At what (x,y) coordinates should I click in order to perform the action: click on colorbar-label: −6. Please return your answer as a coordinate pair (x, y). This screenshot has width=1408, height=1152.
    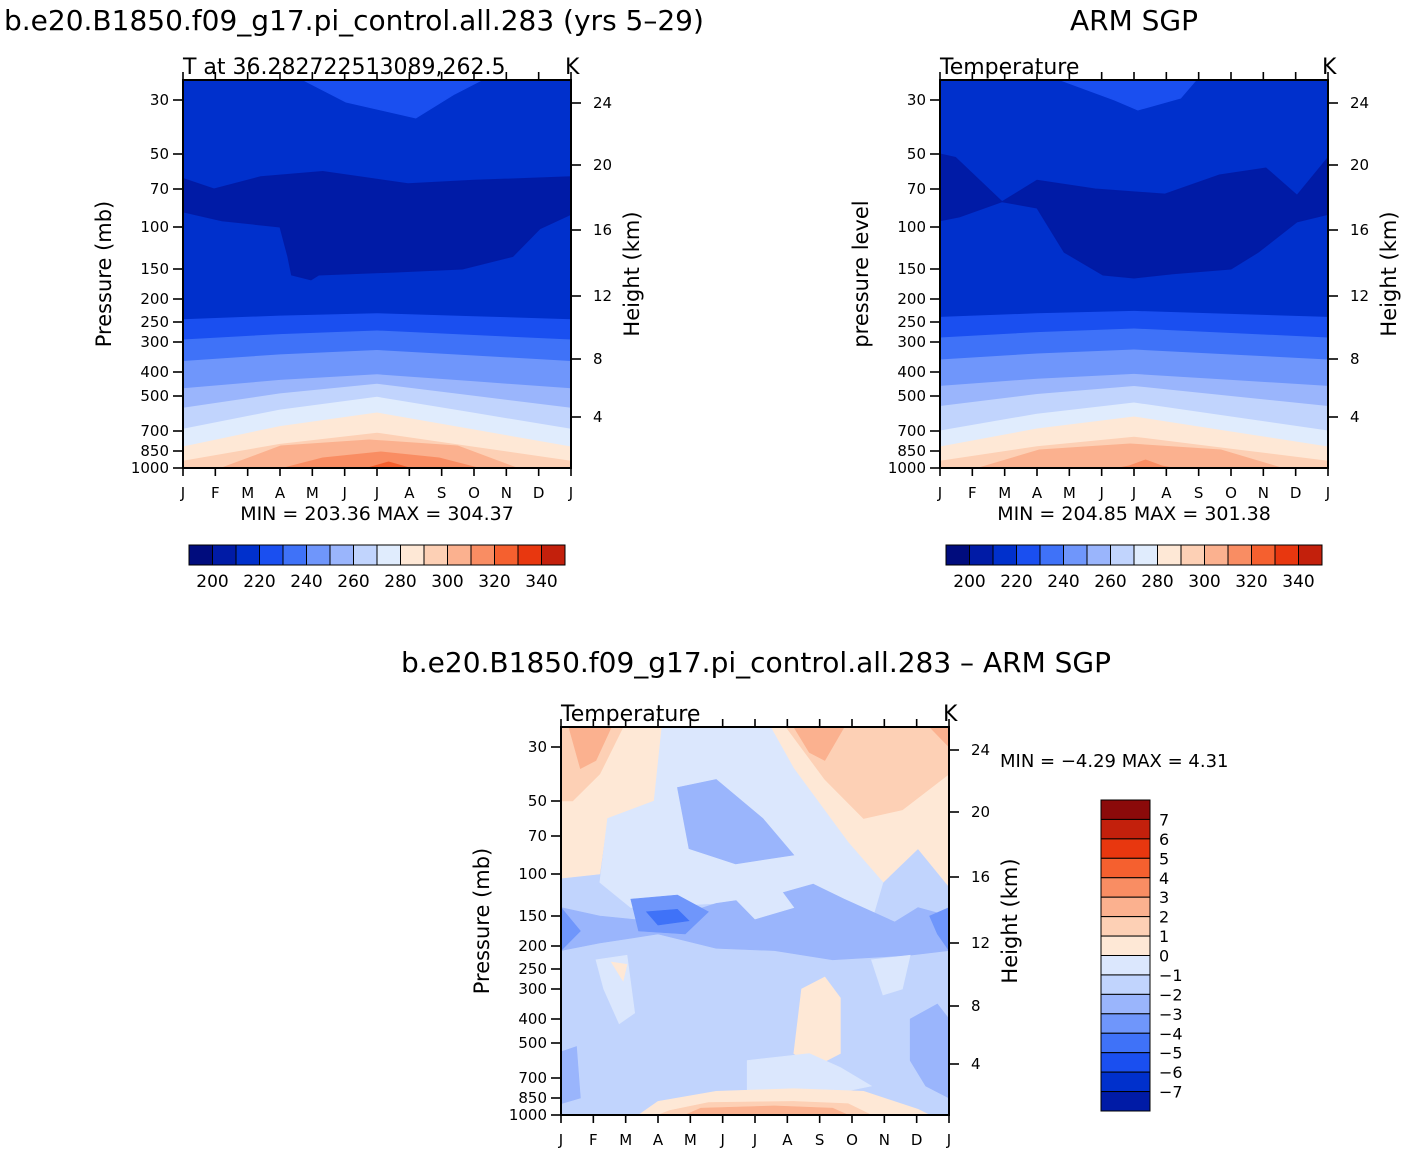
    Looking at the image, I should click on (1171, 1072).